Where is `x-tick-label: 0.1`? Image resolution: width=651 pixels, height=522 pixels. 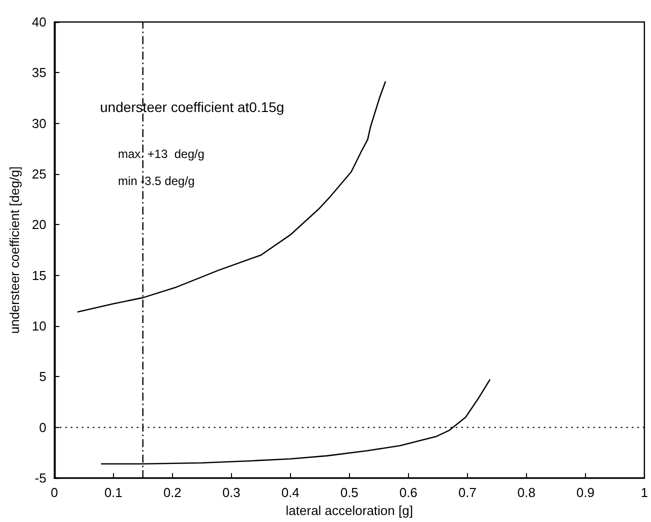 x-tick-label: 0.1 is located at coordinates (113, 492).